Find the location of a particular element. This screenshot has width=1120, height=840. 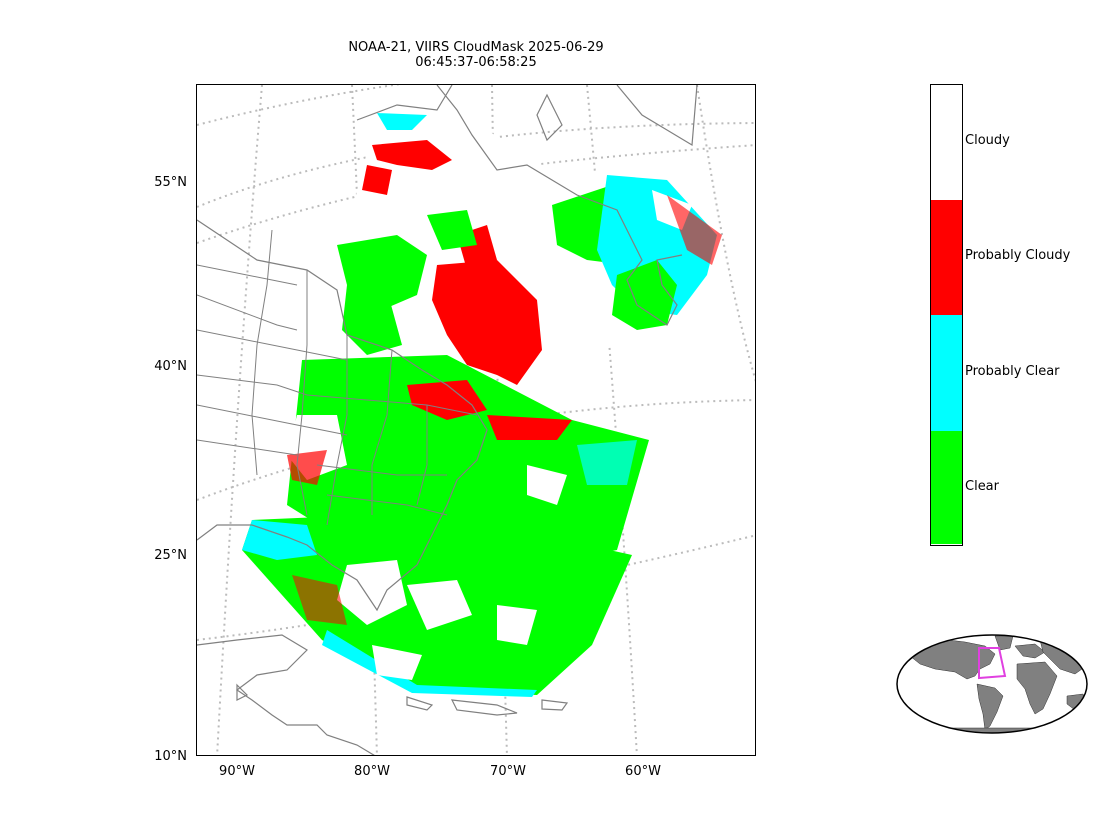

colorbar-label-clear: Clear is located at coordinates (982, 486).